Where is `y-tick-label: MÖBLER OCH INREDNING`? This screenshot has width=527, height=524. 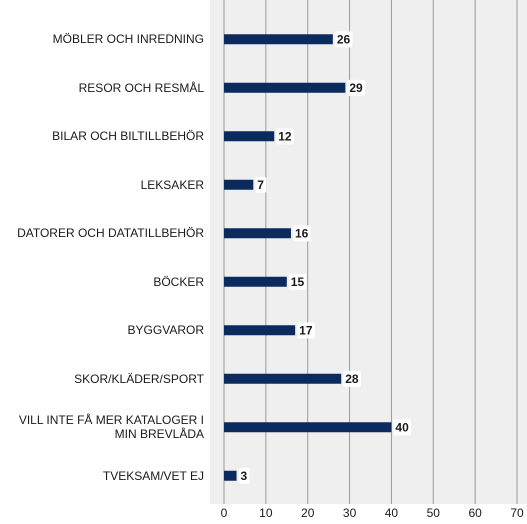 y-tick-label: MÖBLER OCH INREDNING is located at coordinates (128, 39).